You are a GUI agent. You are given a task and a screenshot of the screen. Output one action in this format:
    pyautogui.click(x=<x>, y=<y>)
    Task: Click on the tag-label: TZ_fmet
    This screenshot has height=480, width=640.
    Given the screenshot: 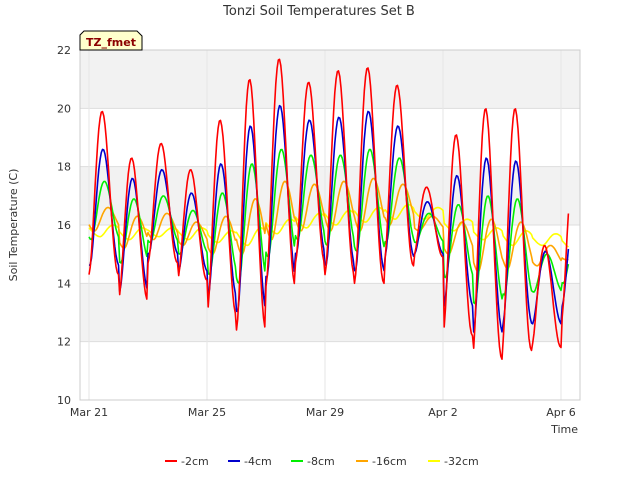 What is the action you would take?
    pyautogui.click(x=111, y=42)
    